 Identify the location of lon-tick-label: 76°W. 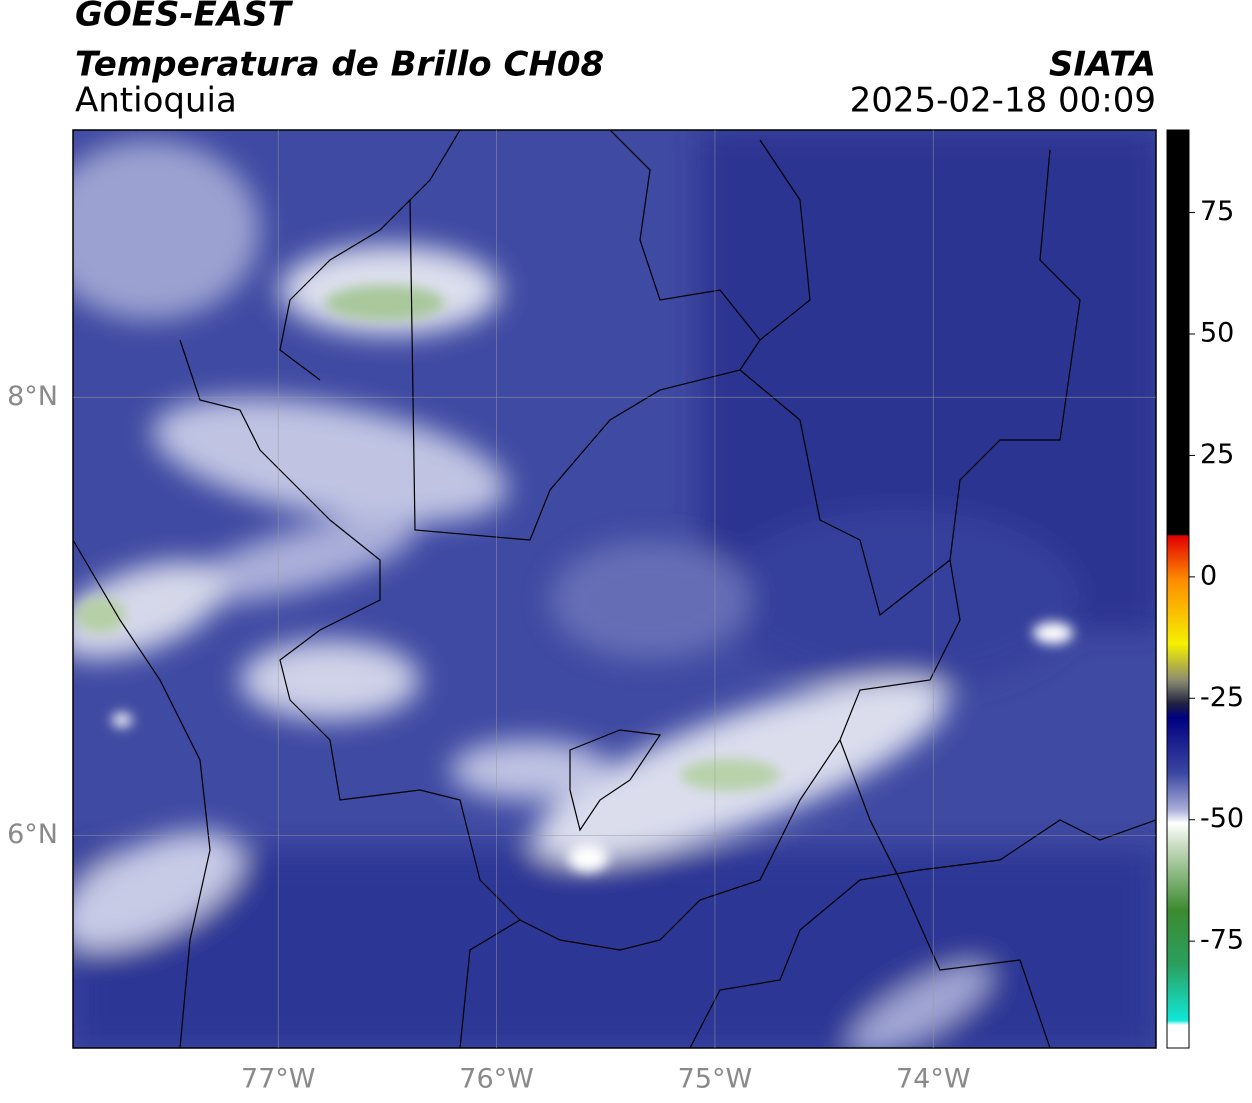
(496, 1079).